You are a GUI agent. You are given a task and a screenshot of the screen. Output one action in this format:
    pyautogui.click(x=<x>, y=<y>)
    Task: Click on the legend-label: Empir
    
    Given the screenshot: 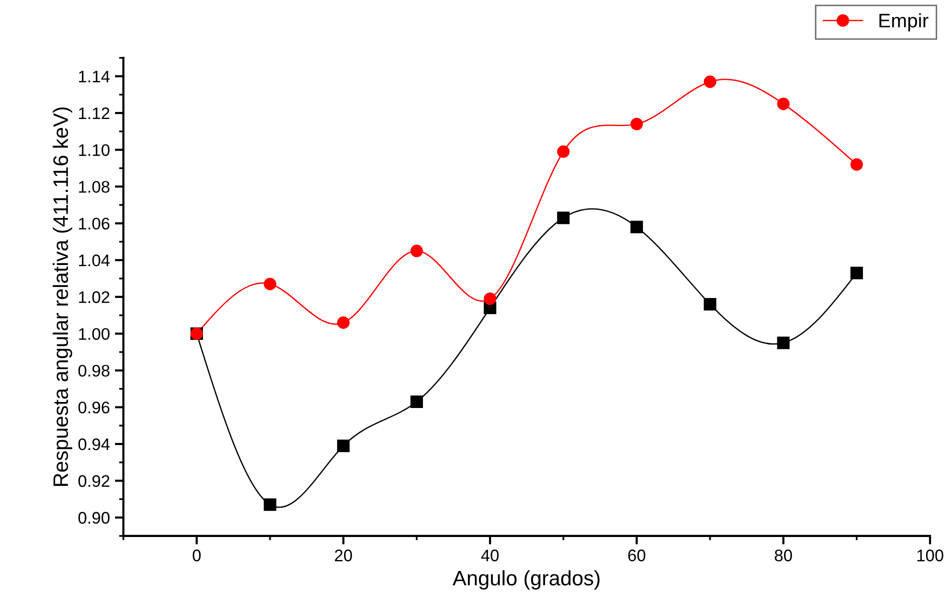 What is the action you would take?
    pyautogui.click(x=903, y=22)
    